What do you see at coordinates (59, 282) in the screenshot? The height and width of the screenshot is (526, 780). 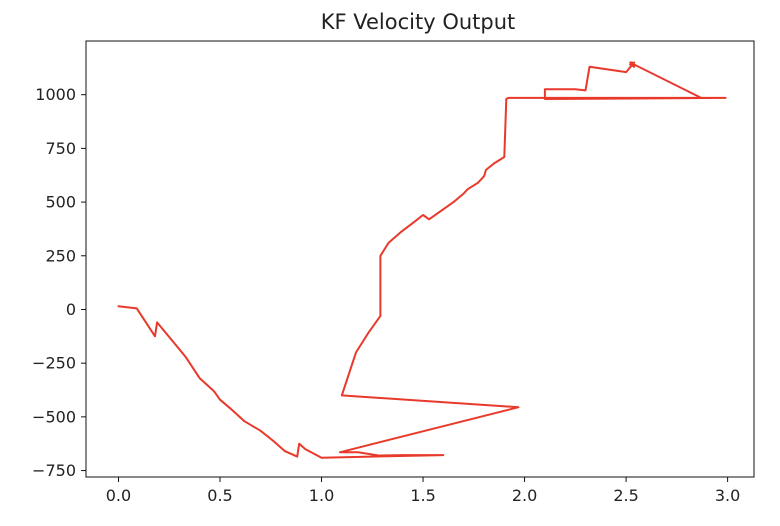 I see `y-axis: −750 −500 −250 0 250 500 750 1000` at bounding box center [59, 282].